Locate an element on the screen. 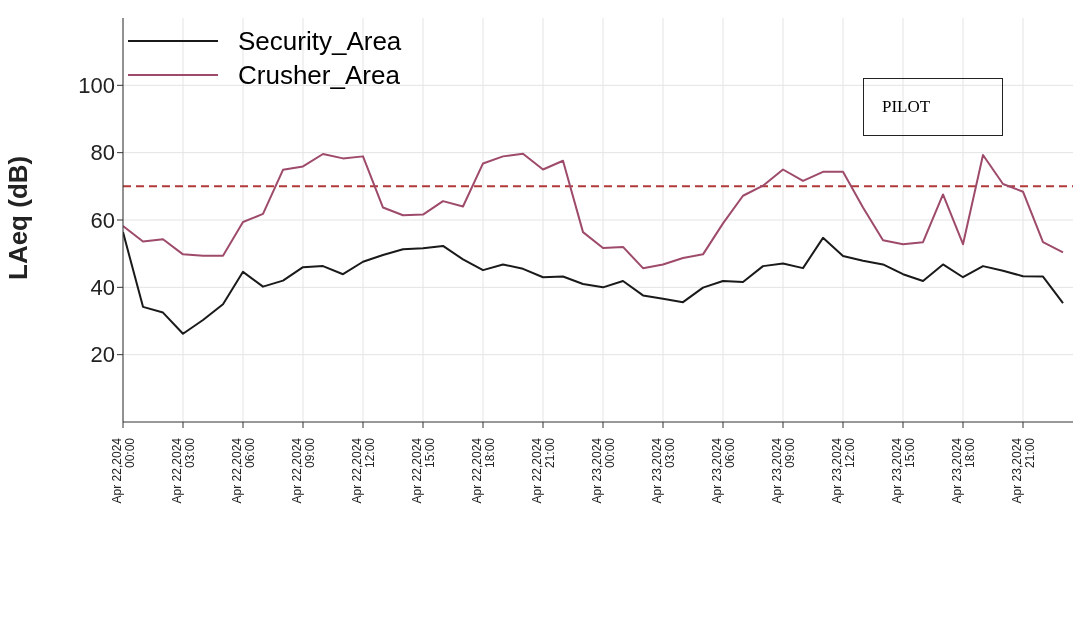  x-tick-label: Apr 23,2024 15:00 is located at coordinates (903, 470).